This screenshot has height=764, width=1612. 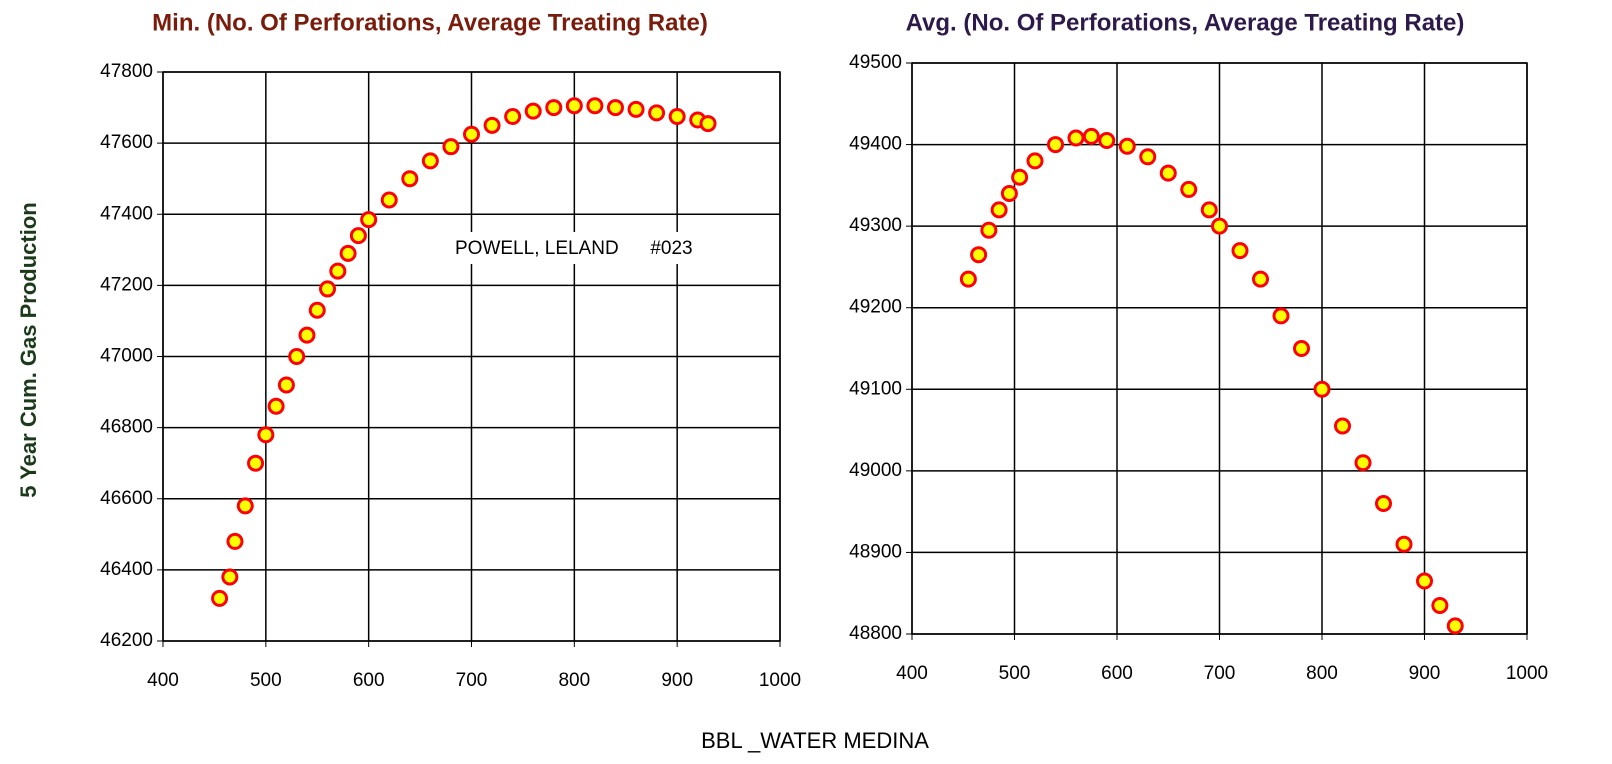 What do you see at coordinates (126, 284) in the screenshot?
I see `y-tick-label: 47200` at bounding box center [126, 284].